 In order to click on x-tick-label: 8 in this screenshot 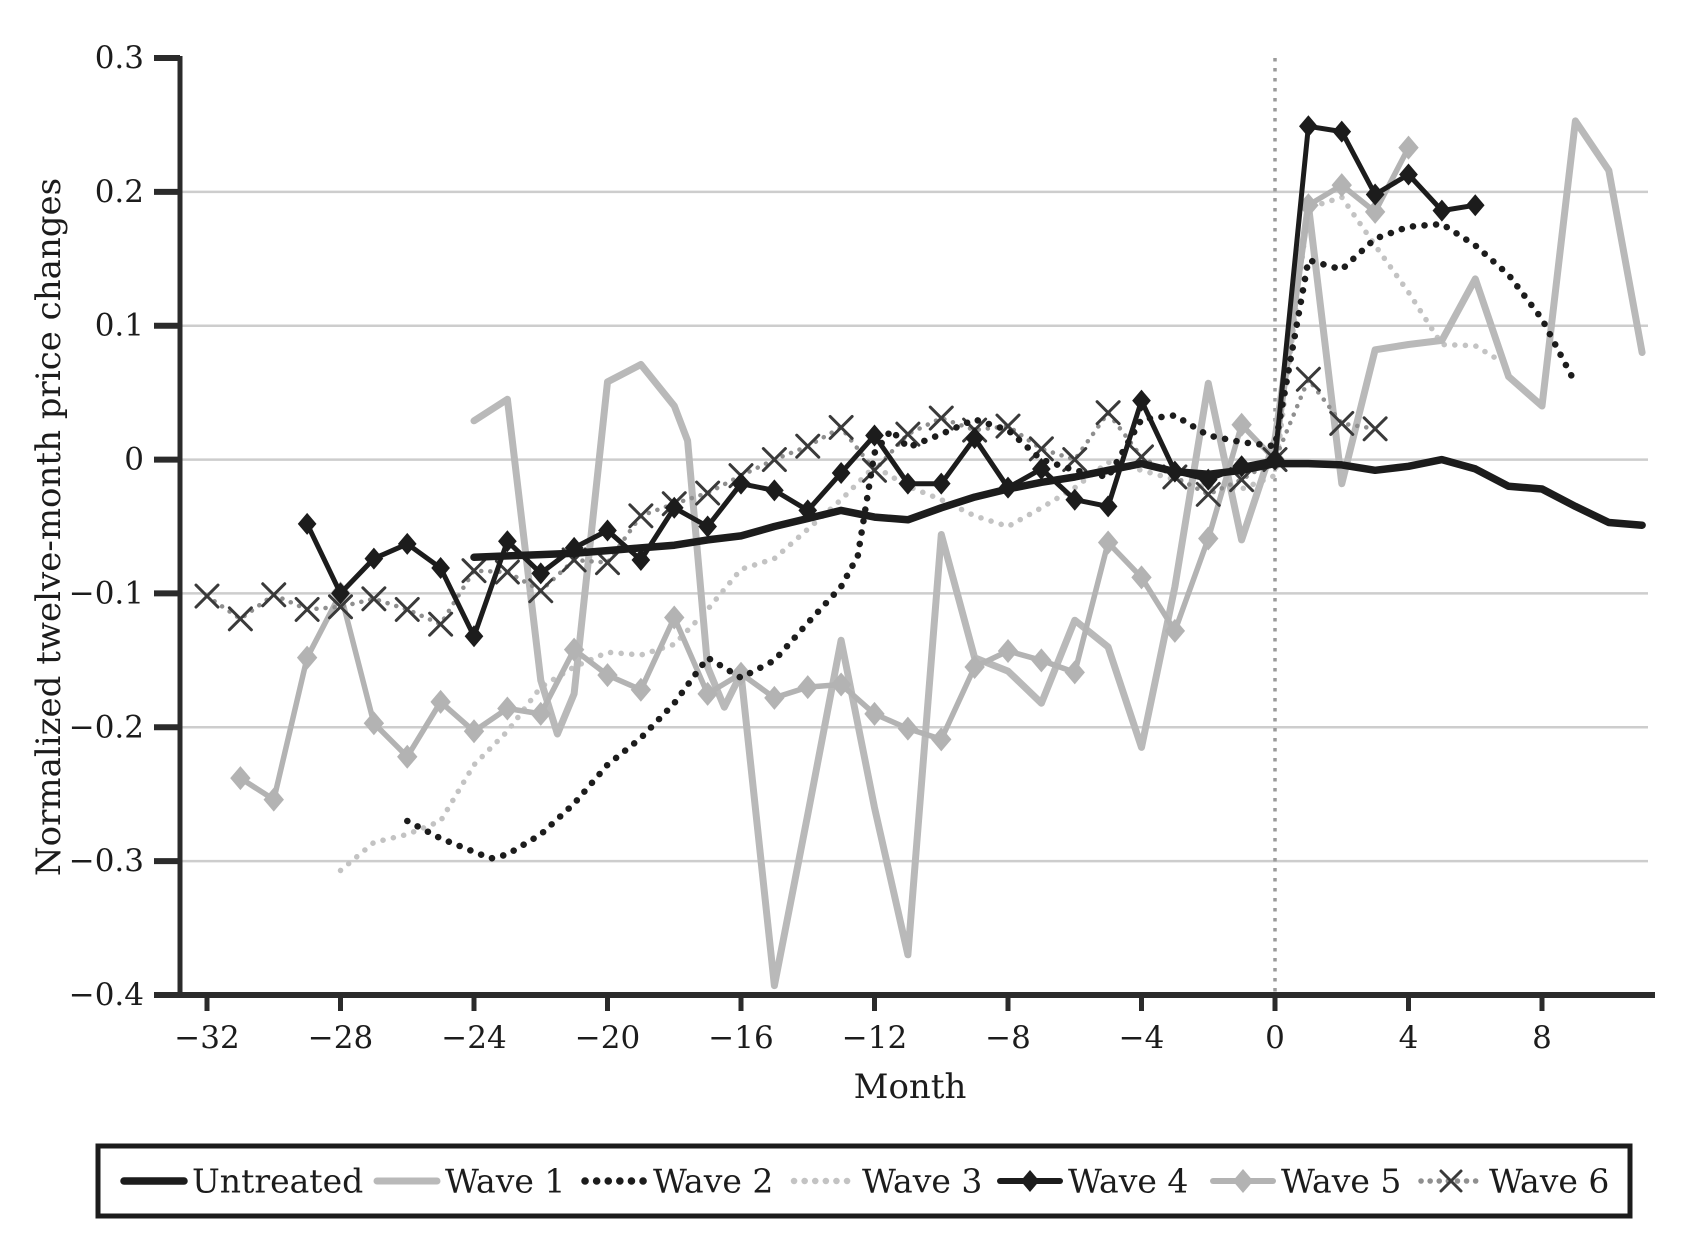, I will do `click(1542, 1038)`.